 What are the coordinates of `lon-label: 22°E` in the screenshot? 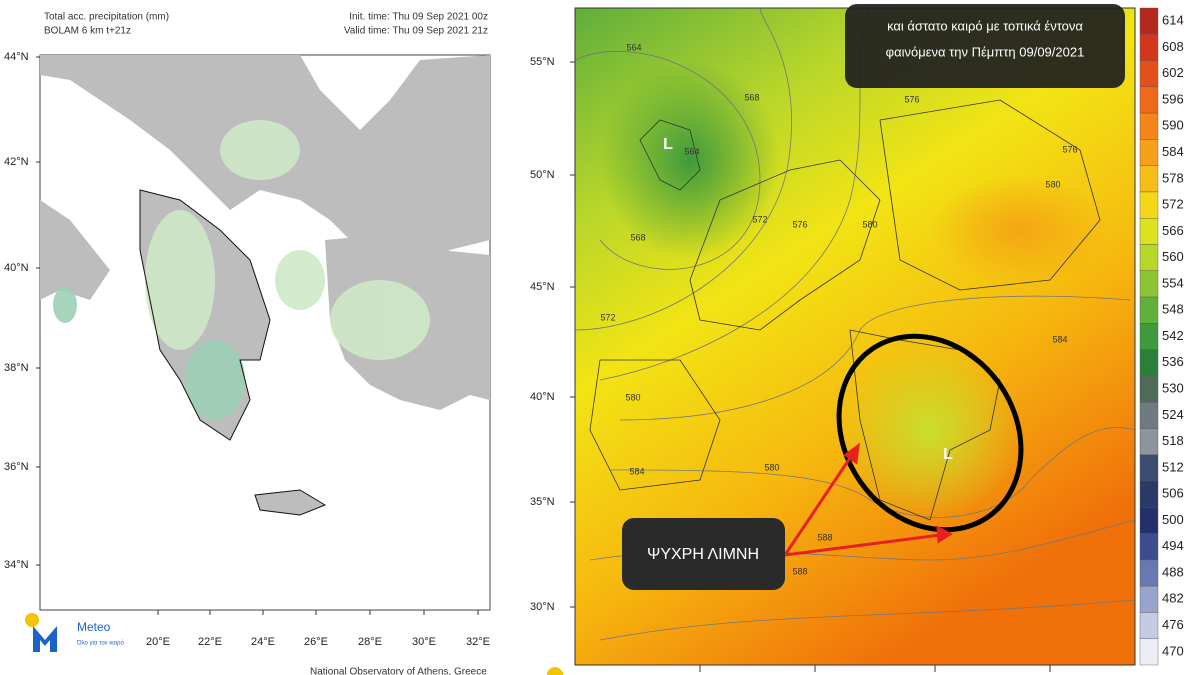 It's located at (210, 642).